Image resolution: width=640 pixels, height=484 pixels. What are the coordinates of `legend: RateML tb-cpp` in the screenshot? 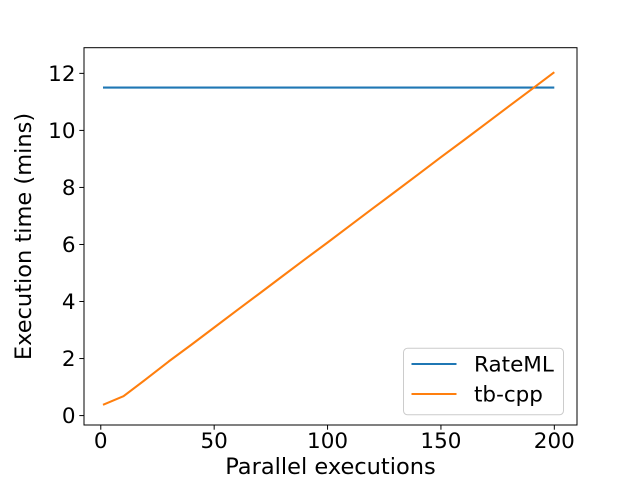 It's located at (483, 381).